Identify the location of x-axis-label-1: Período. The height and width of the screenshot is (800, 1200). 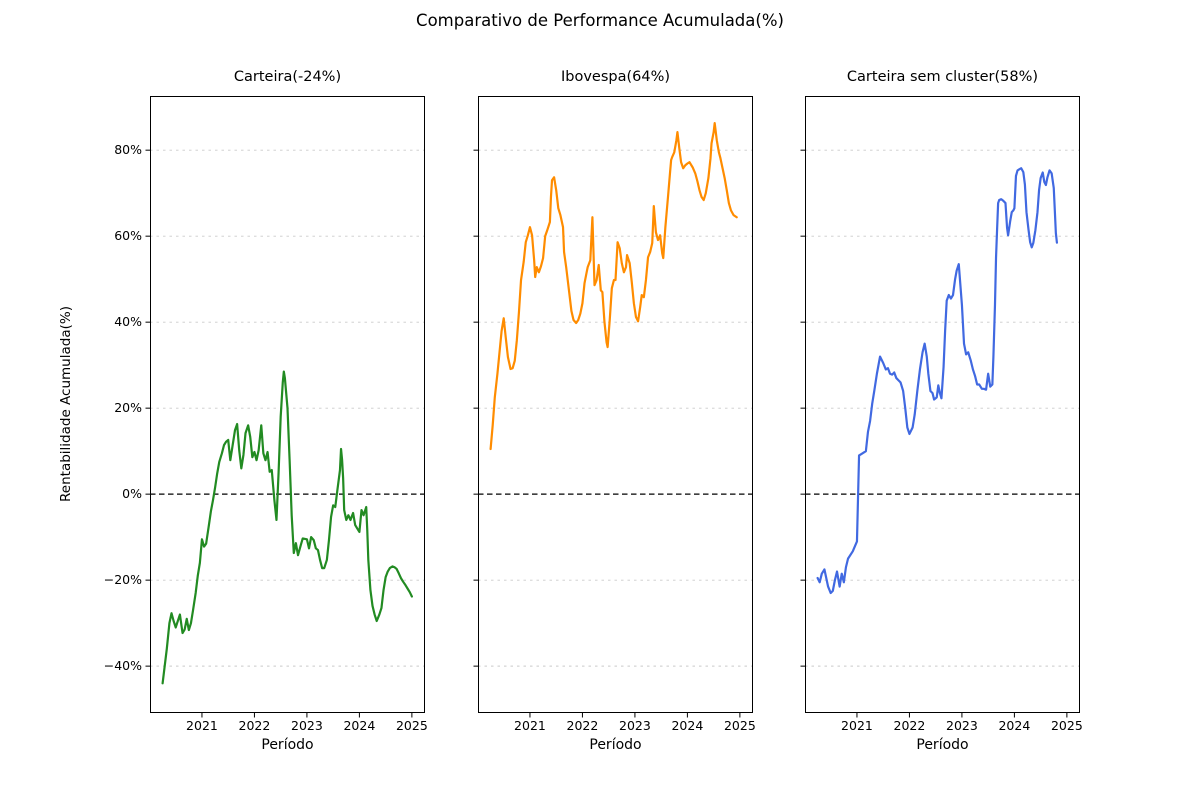
(287, 745).